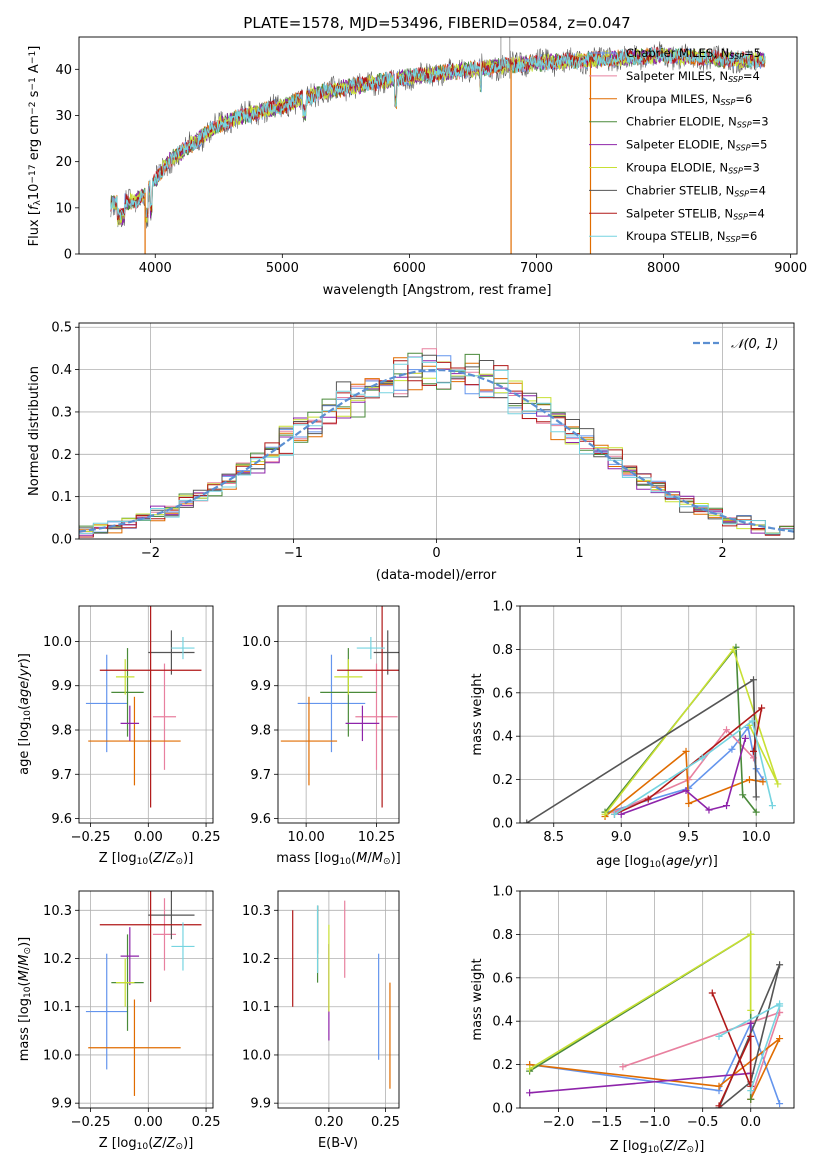 Image resolution: width=819 pixels, height=1170 pixels. Describe the element at coordinates (369, 858) in the screenshot. I see `x-axis-label-part: /` at that location.